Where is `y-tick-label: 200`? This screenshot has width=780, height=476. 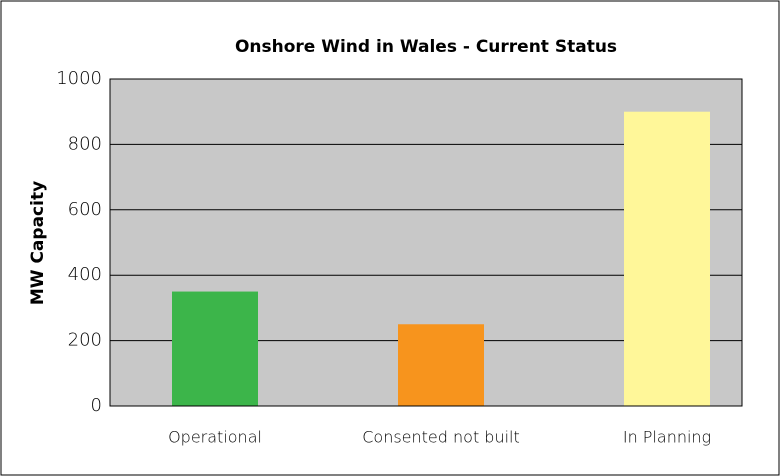 y-tick-label: 200 is located at coordinates (85, 340).